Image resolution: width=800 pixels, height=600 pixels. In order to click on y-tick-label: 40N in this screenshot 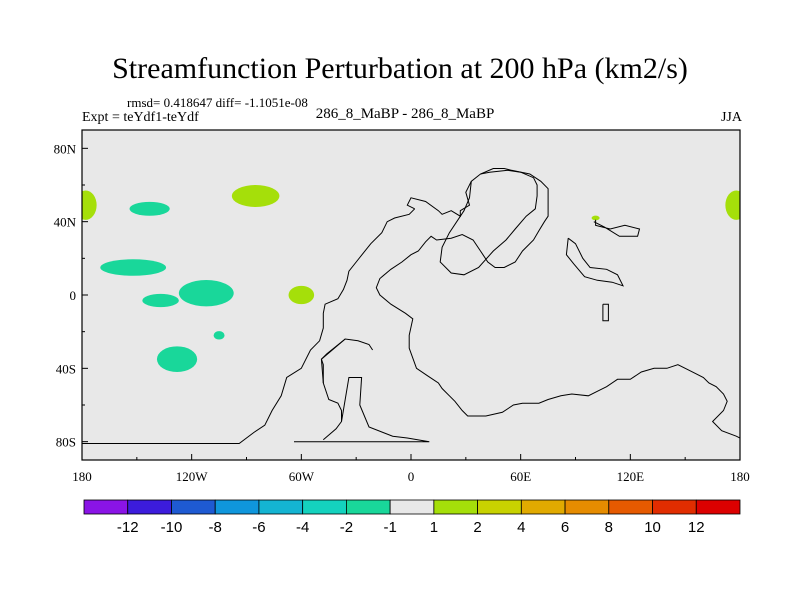, I will do `click(65, 222)`.